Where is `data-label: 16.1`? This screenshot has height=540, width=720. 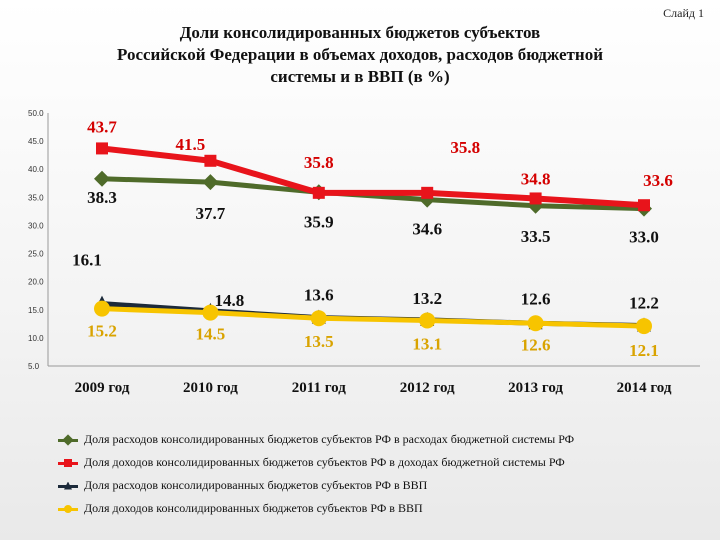 data-label: 16.1 is located at coordinates (87, 260).